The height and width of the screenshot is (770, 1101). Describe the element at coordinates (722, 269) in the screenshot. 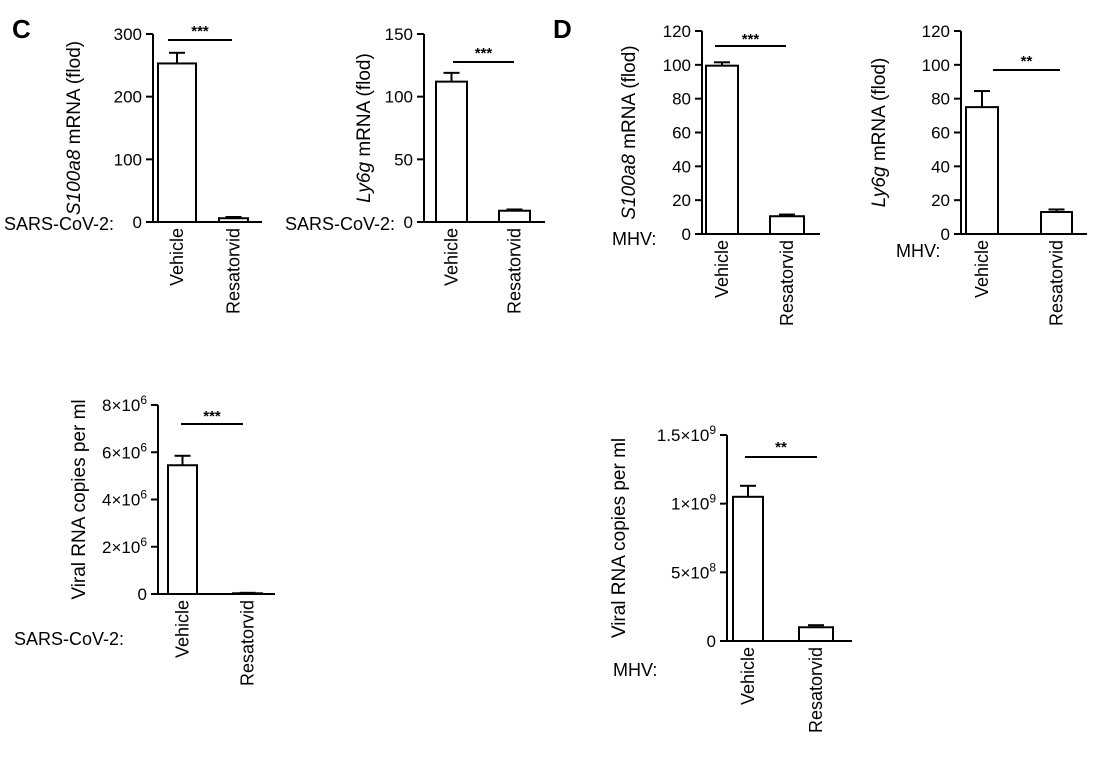

I see `category-label-2-0: Vehicle` at that location.